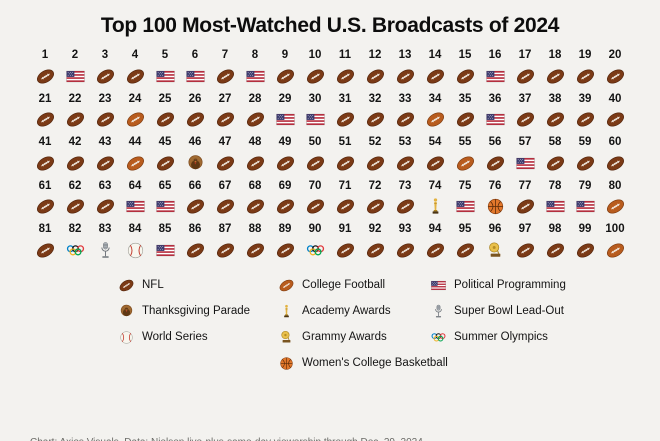 The width and height of the screenshot is (660, 441). I want to click on broadcast-rank-cell: 98, so click(555, 242).